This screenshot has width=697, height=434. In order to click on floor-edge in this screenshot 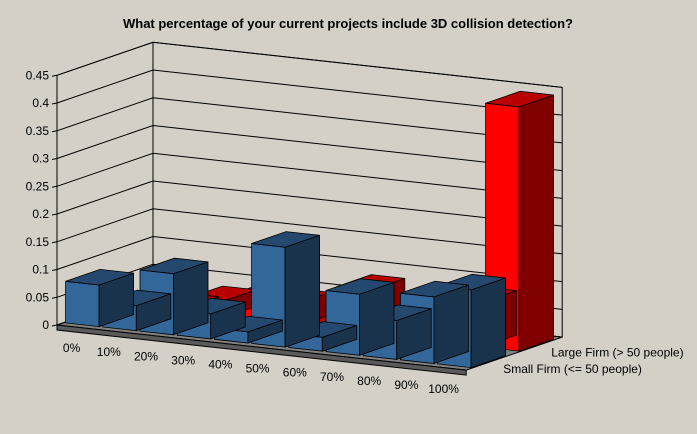, I will do `click(261, 350)`.